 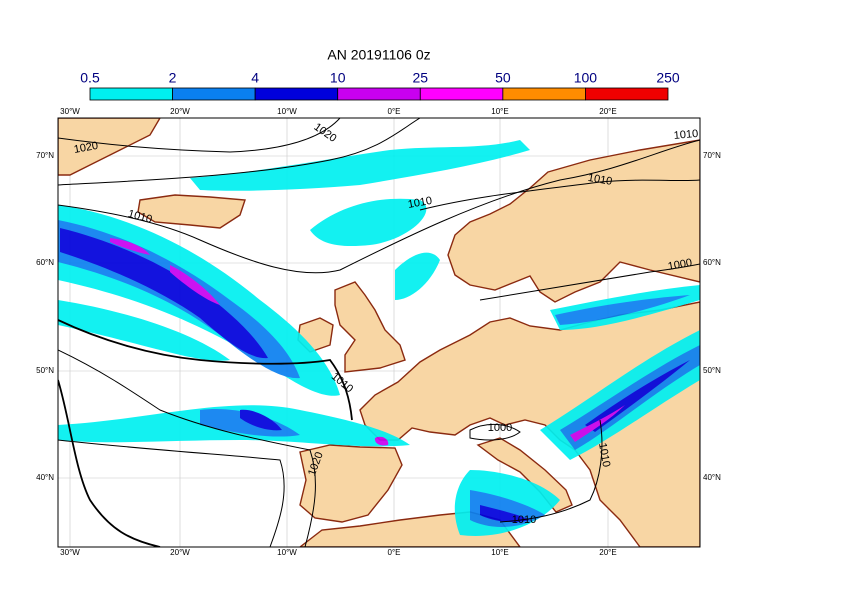 What do you see at coordinates (180, 552) in the screenshot?
I see `lon-label-bottom: 20°W` at bounding box center [180, 552].